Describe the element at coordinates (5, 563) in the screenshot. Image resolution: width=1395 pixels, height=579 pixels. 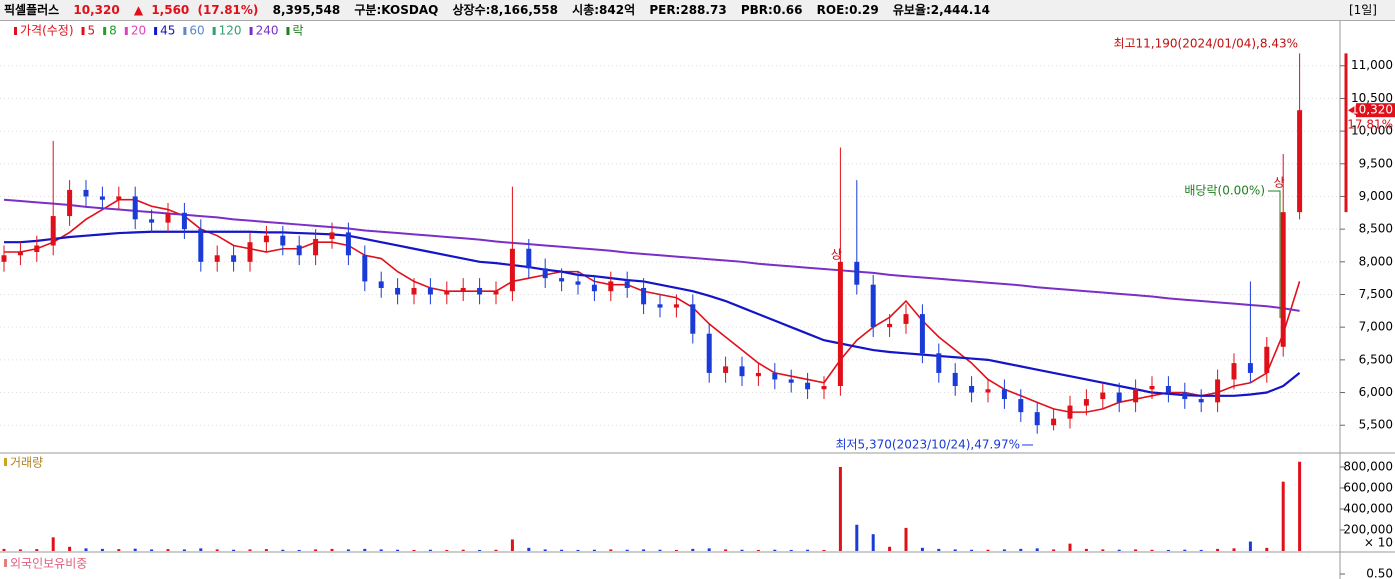
I see `panel-icon` at that location.